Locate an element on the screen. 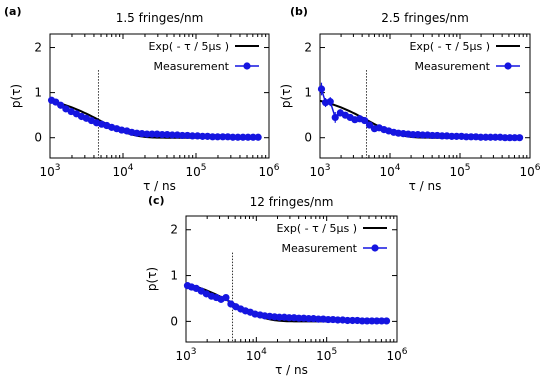 This screenshot has width=559, height=381. panel-label: (c) is located at coordinates (156, 200).